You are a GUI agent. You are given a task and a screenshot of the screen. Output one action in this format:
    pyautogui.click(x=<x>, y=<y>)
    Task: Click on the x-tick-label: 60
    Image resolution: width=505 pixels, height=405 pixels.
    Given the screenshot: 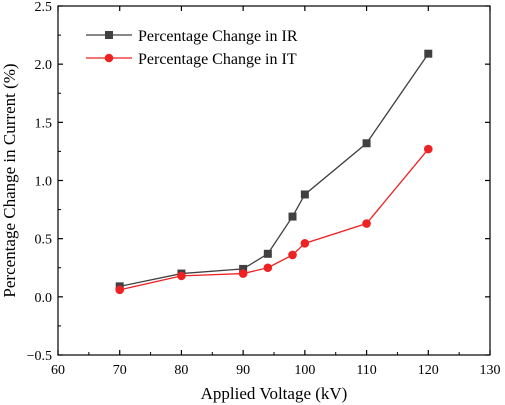 What is the action you would take?
    pyautogui.click(x=58, y=370)
    